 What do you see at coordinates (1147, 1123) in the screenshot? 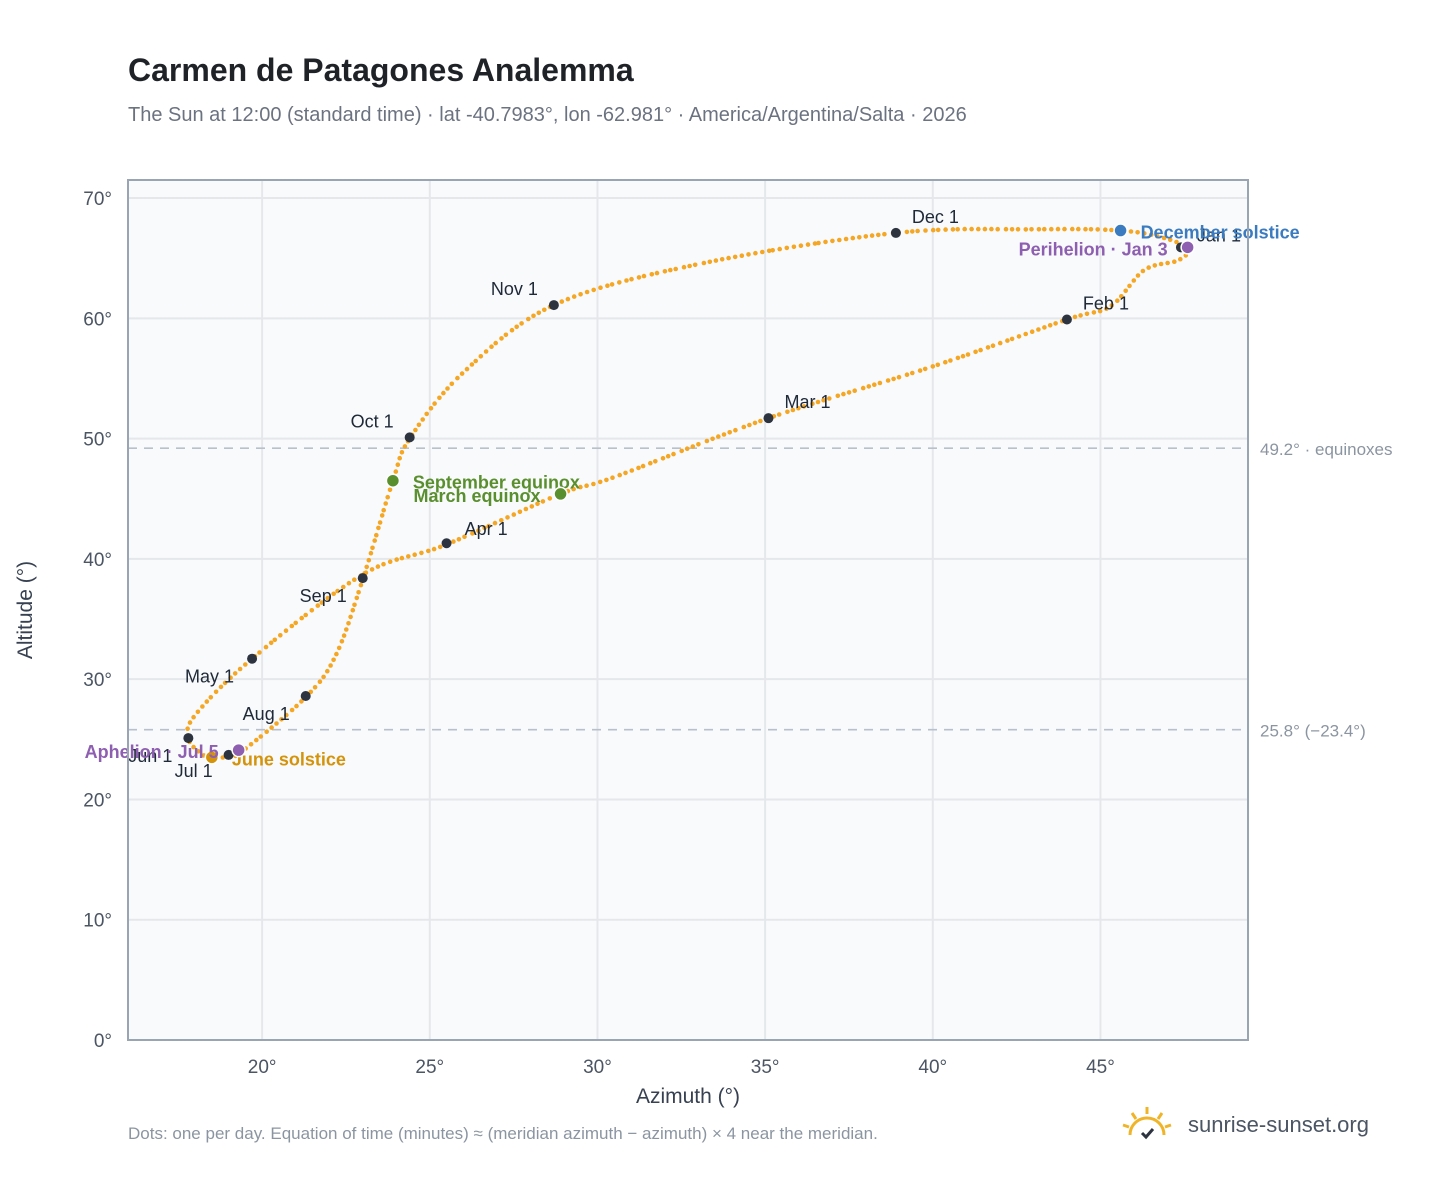
I see `sun-logo-icon` at bounding box center [1147, 1123].